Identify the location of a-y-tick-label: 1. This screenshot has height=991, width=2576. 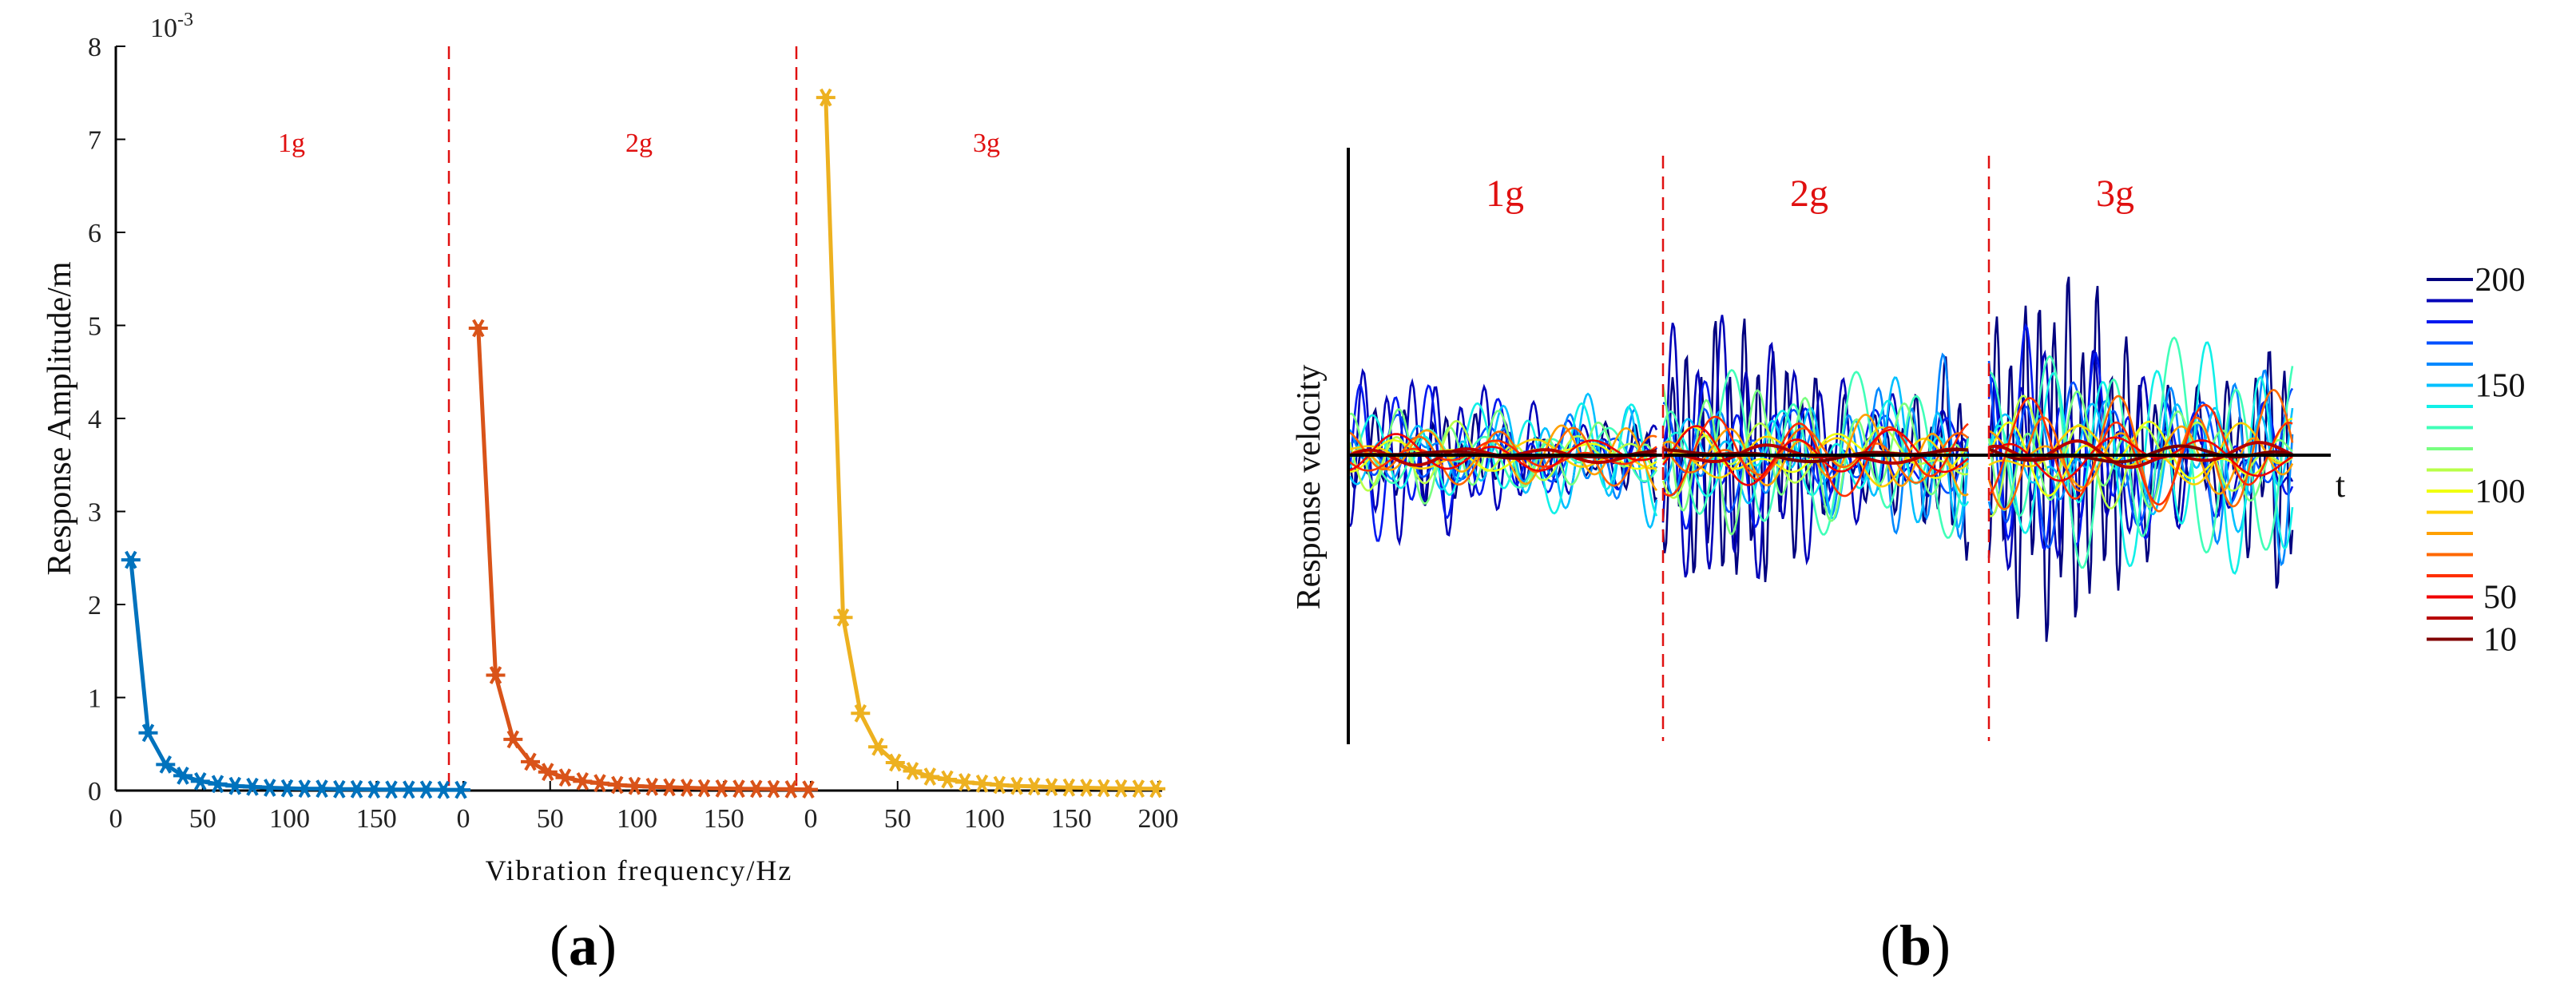
(94, 699).